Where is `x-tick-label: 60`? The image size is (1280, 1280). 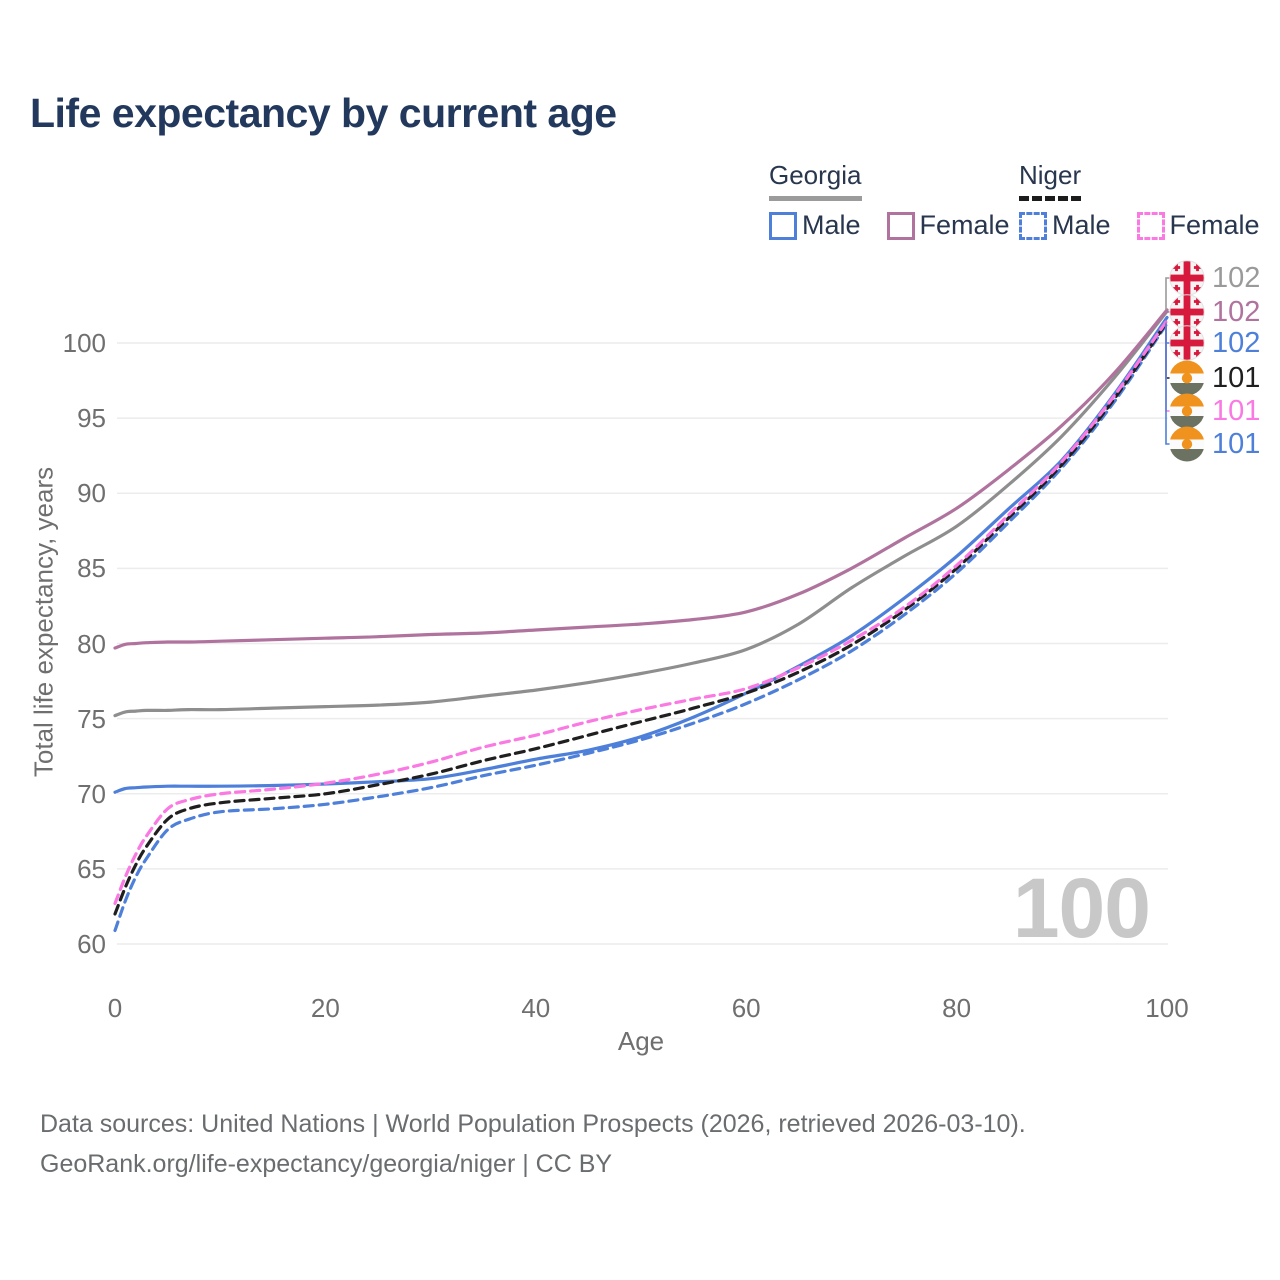
x-tick-label: 60 is located at coordinates (746, 1008).